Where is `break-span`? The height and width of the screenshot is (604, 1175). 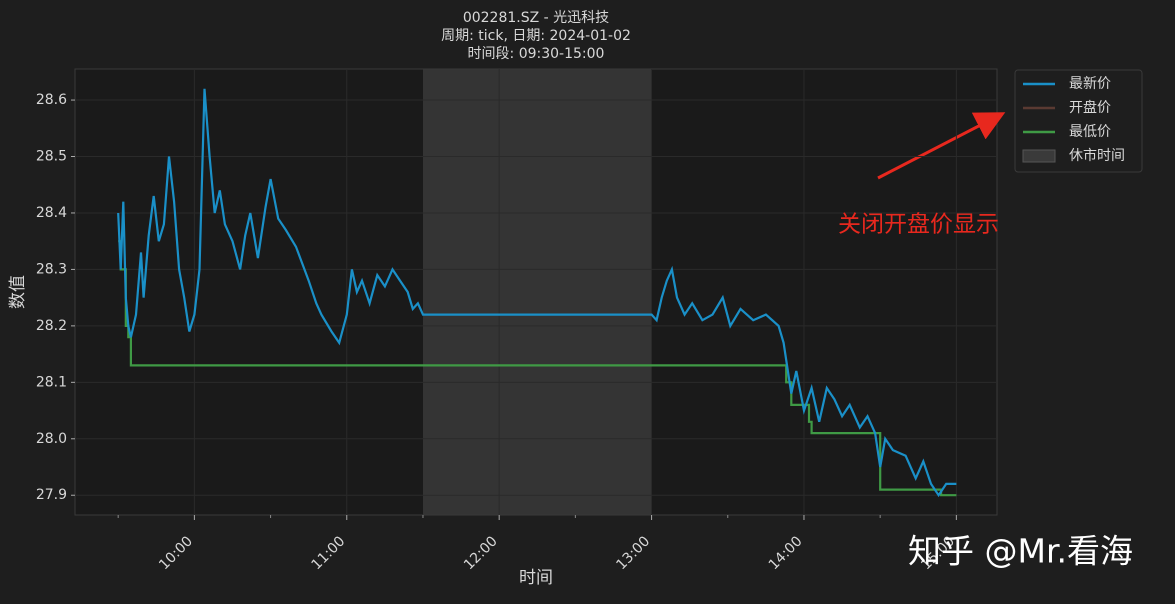 break-span is located at coordinates (537, 292).